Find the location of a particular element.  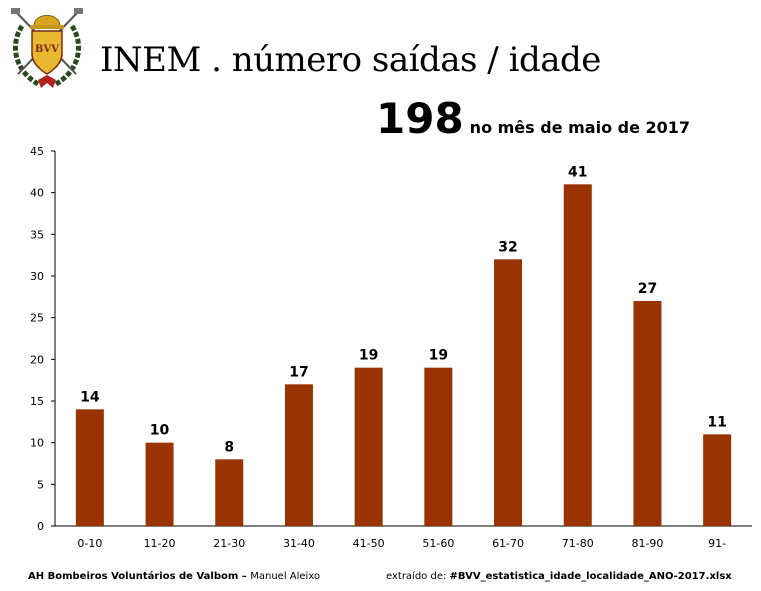

total-summary: 198 no mês de maio de 2017 is located at coordinates (533, 118).